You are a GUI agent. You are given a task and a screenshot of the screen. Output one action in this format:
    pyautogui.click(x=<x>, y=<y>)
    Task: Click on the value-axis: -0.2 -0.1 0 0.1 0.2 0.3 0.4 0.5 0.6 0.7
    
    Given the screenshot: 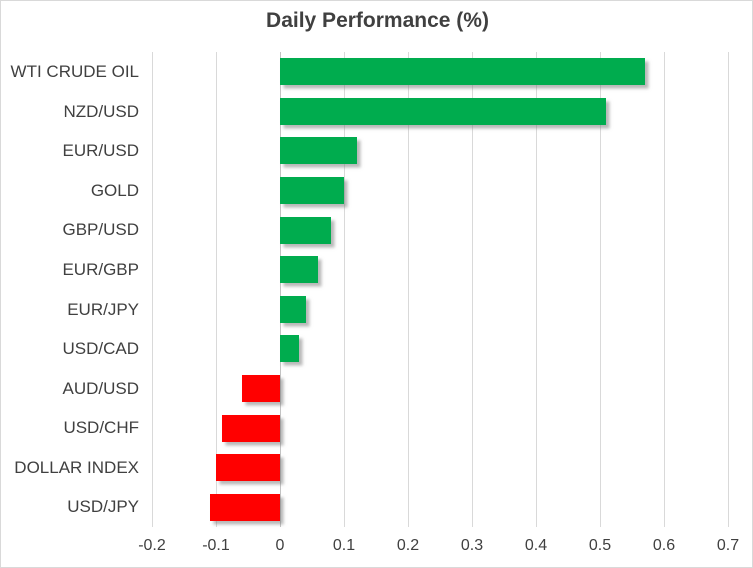 What is the action you would take?
    pyautogui.click(x=376, y=548)
    